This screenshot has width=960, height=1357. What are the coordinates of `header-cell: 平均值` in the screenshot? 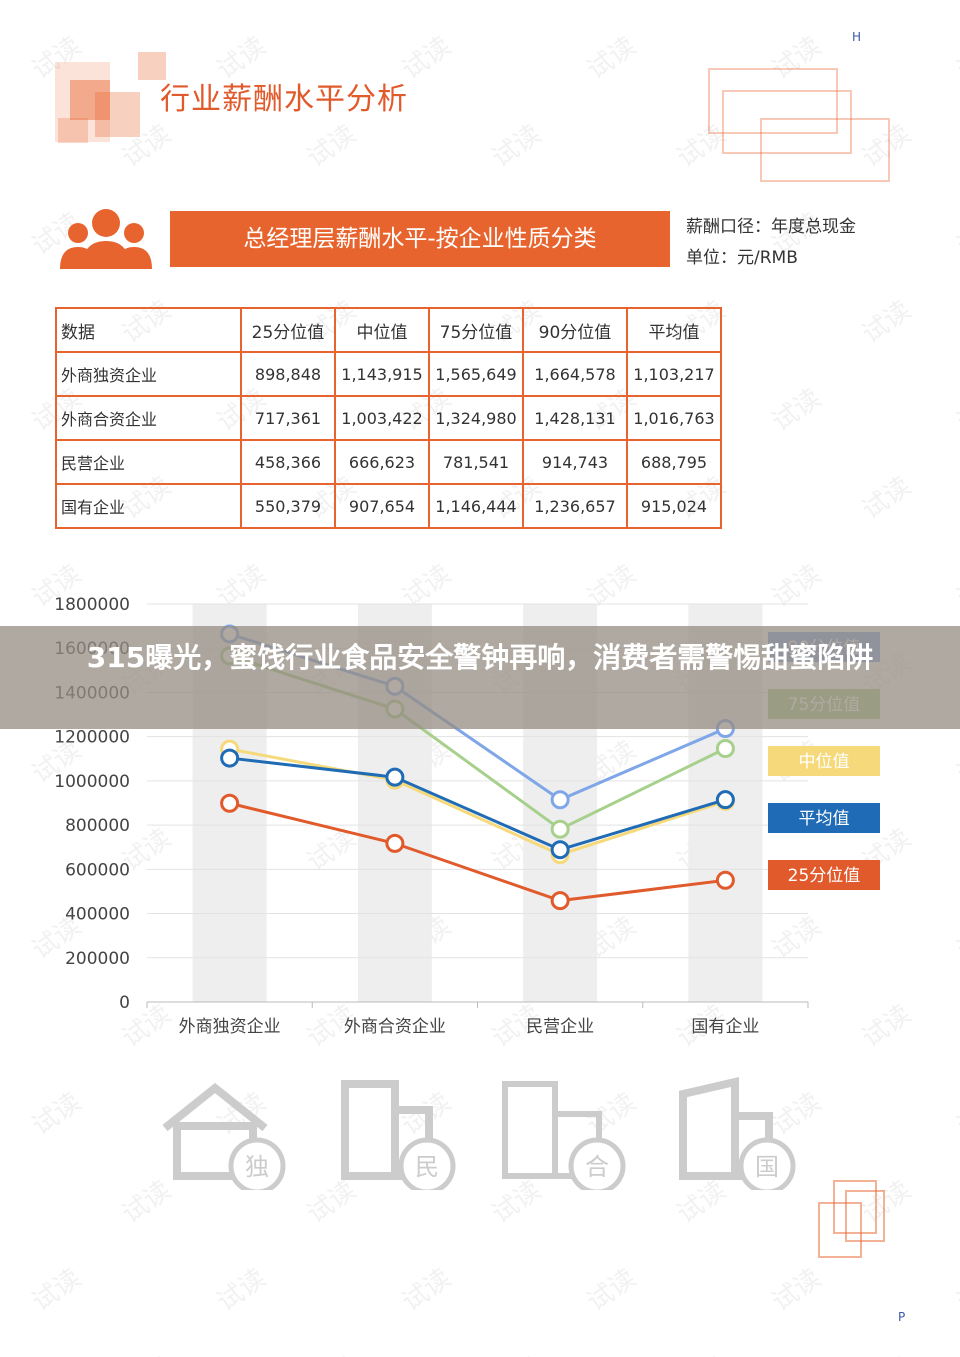 It's located at (674, 330).